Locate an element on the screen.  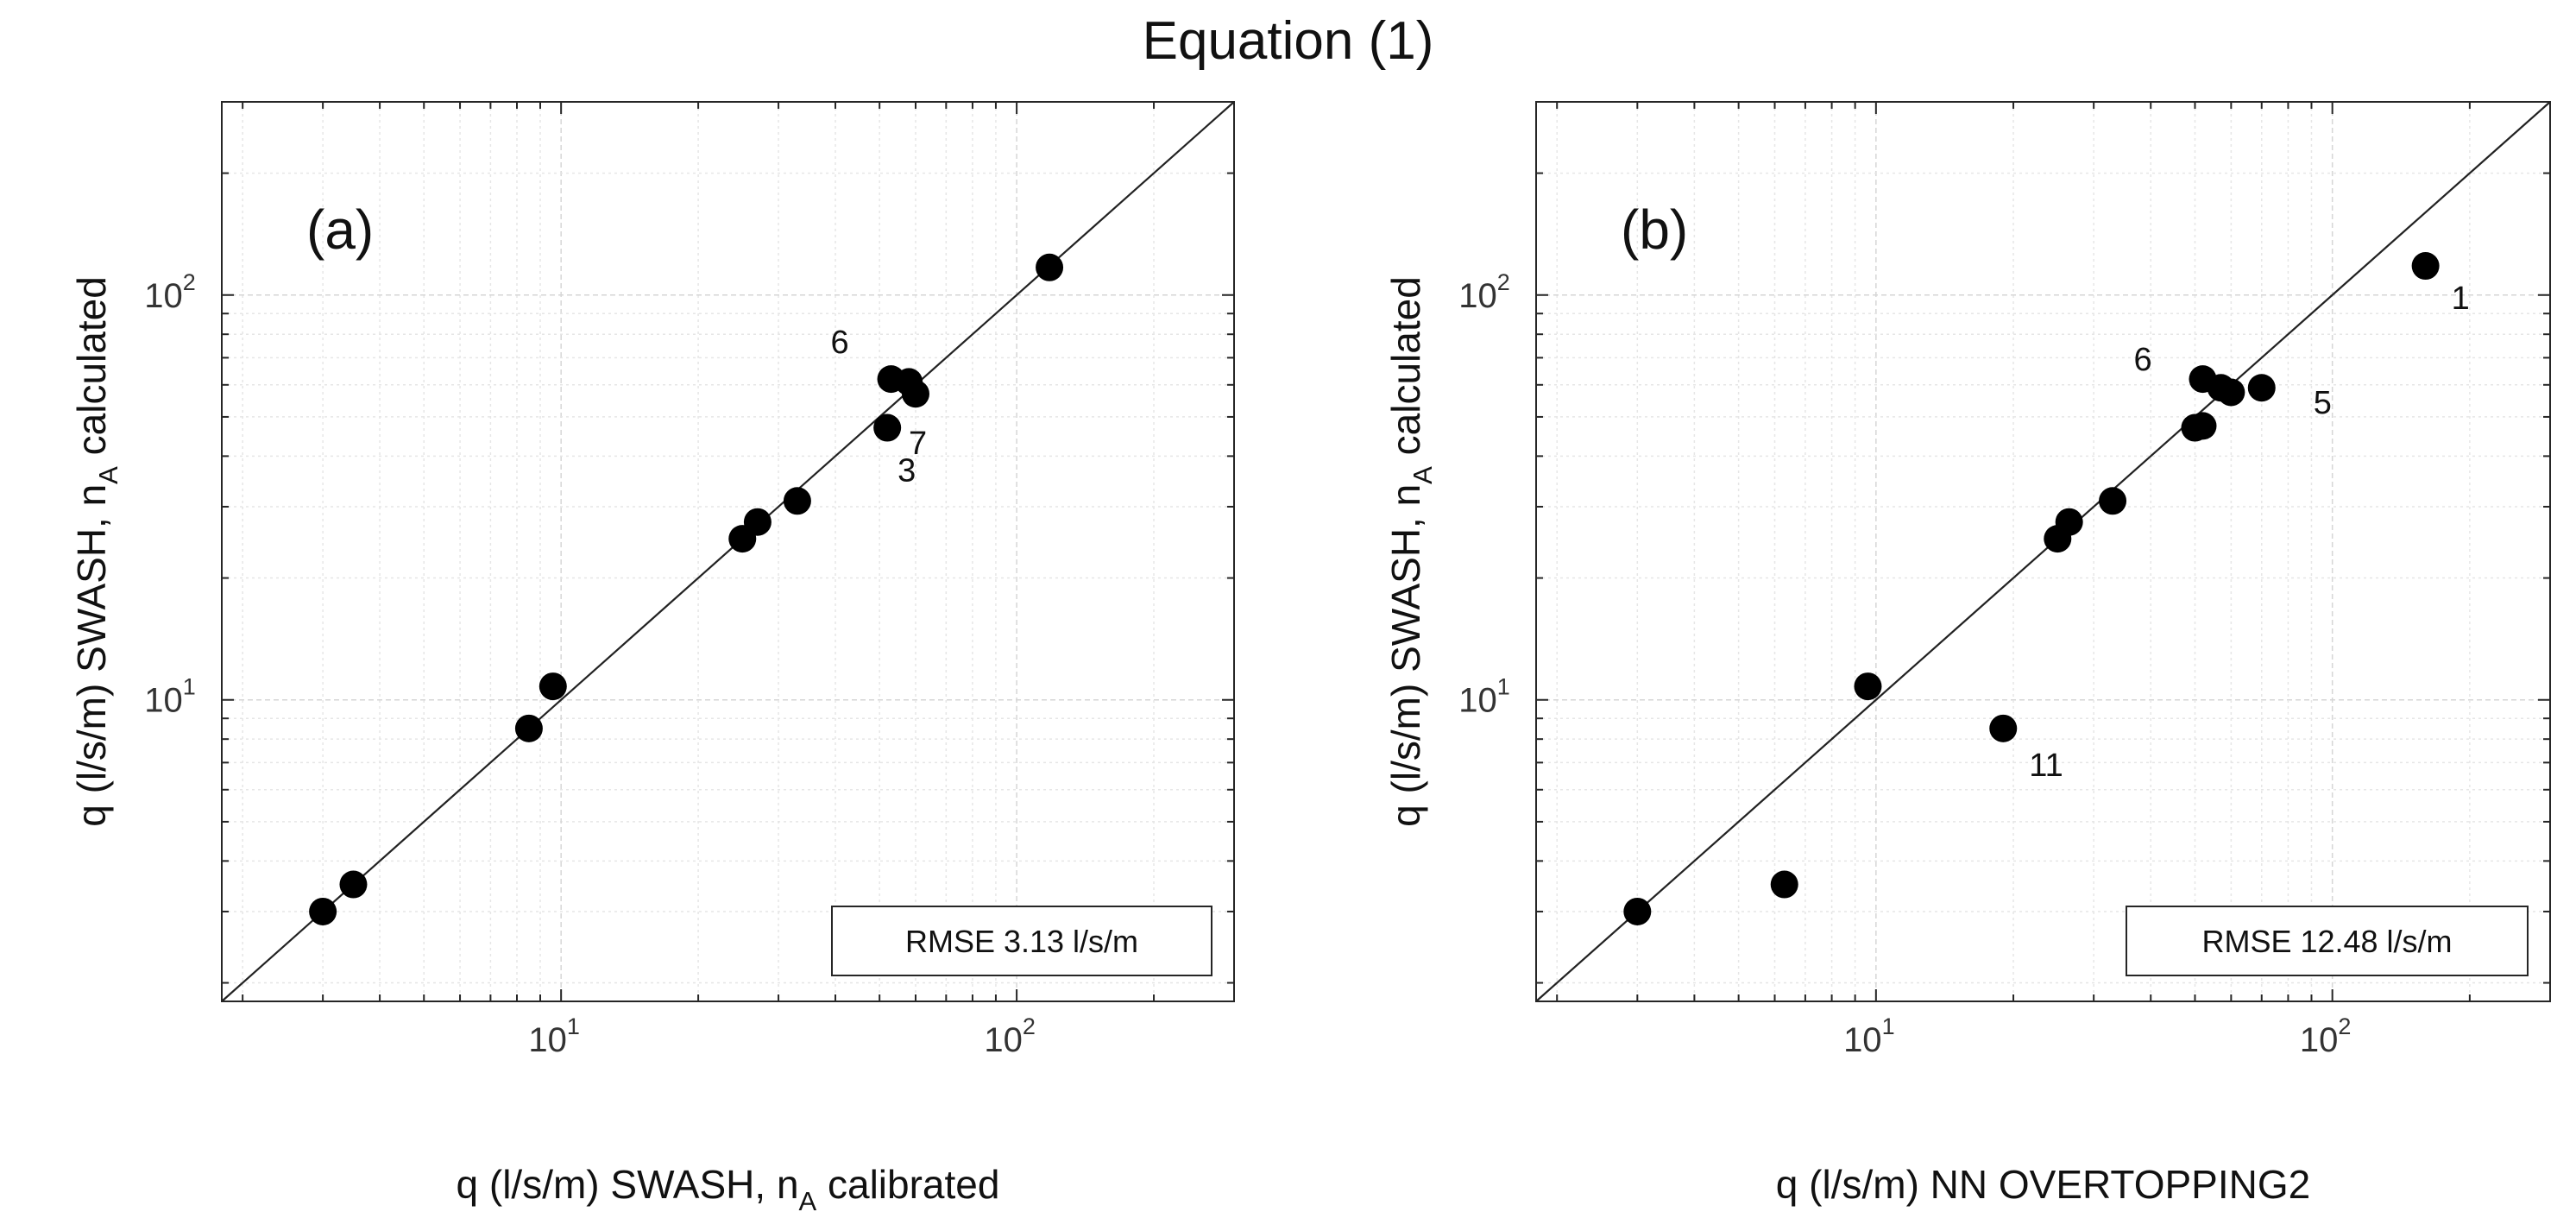
rmse-label: RMSE 3.13 l/s/m is located at coordinates (1022, 941).